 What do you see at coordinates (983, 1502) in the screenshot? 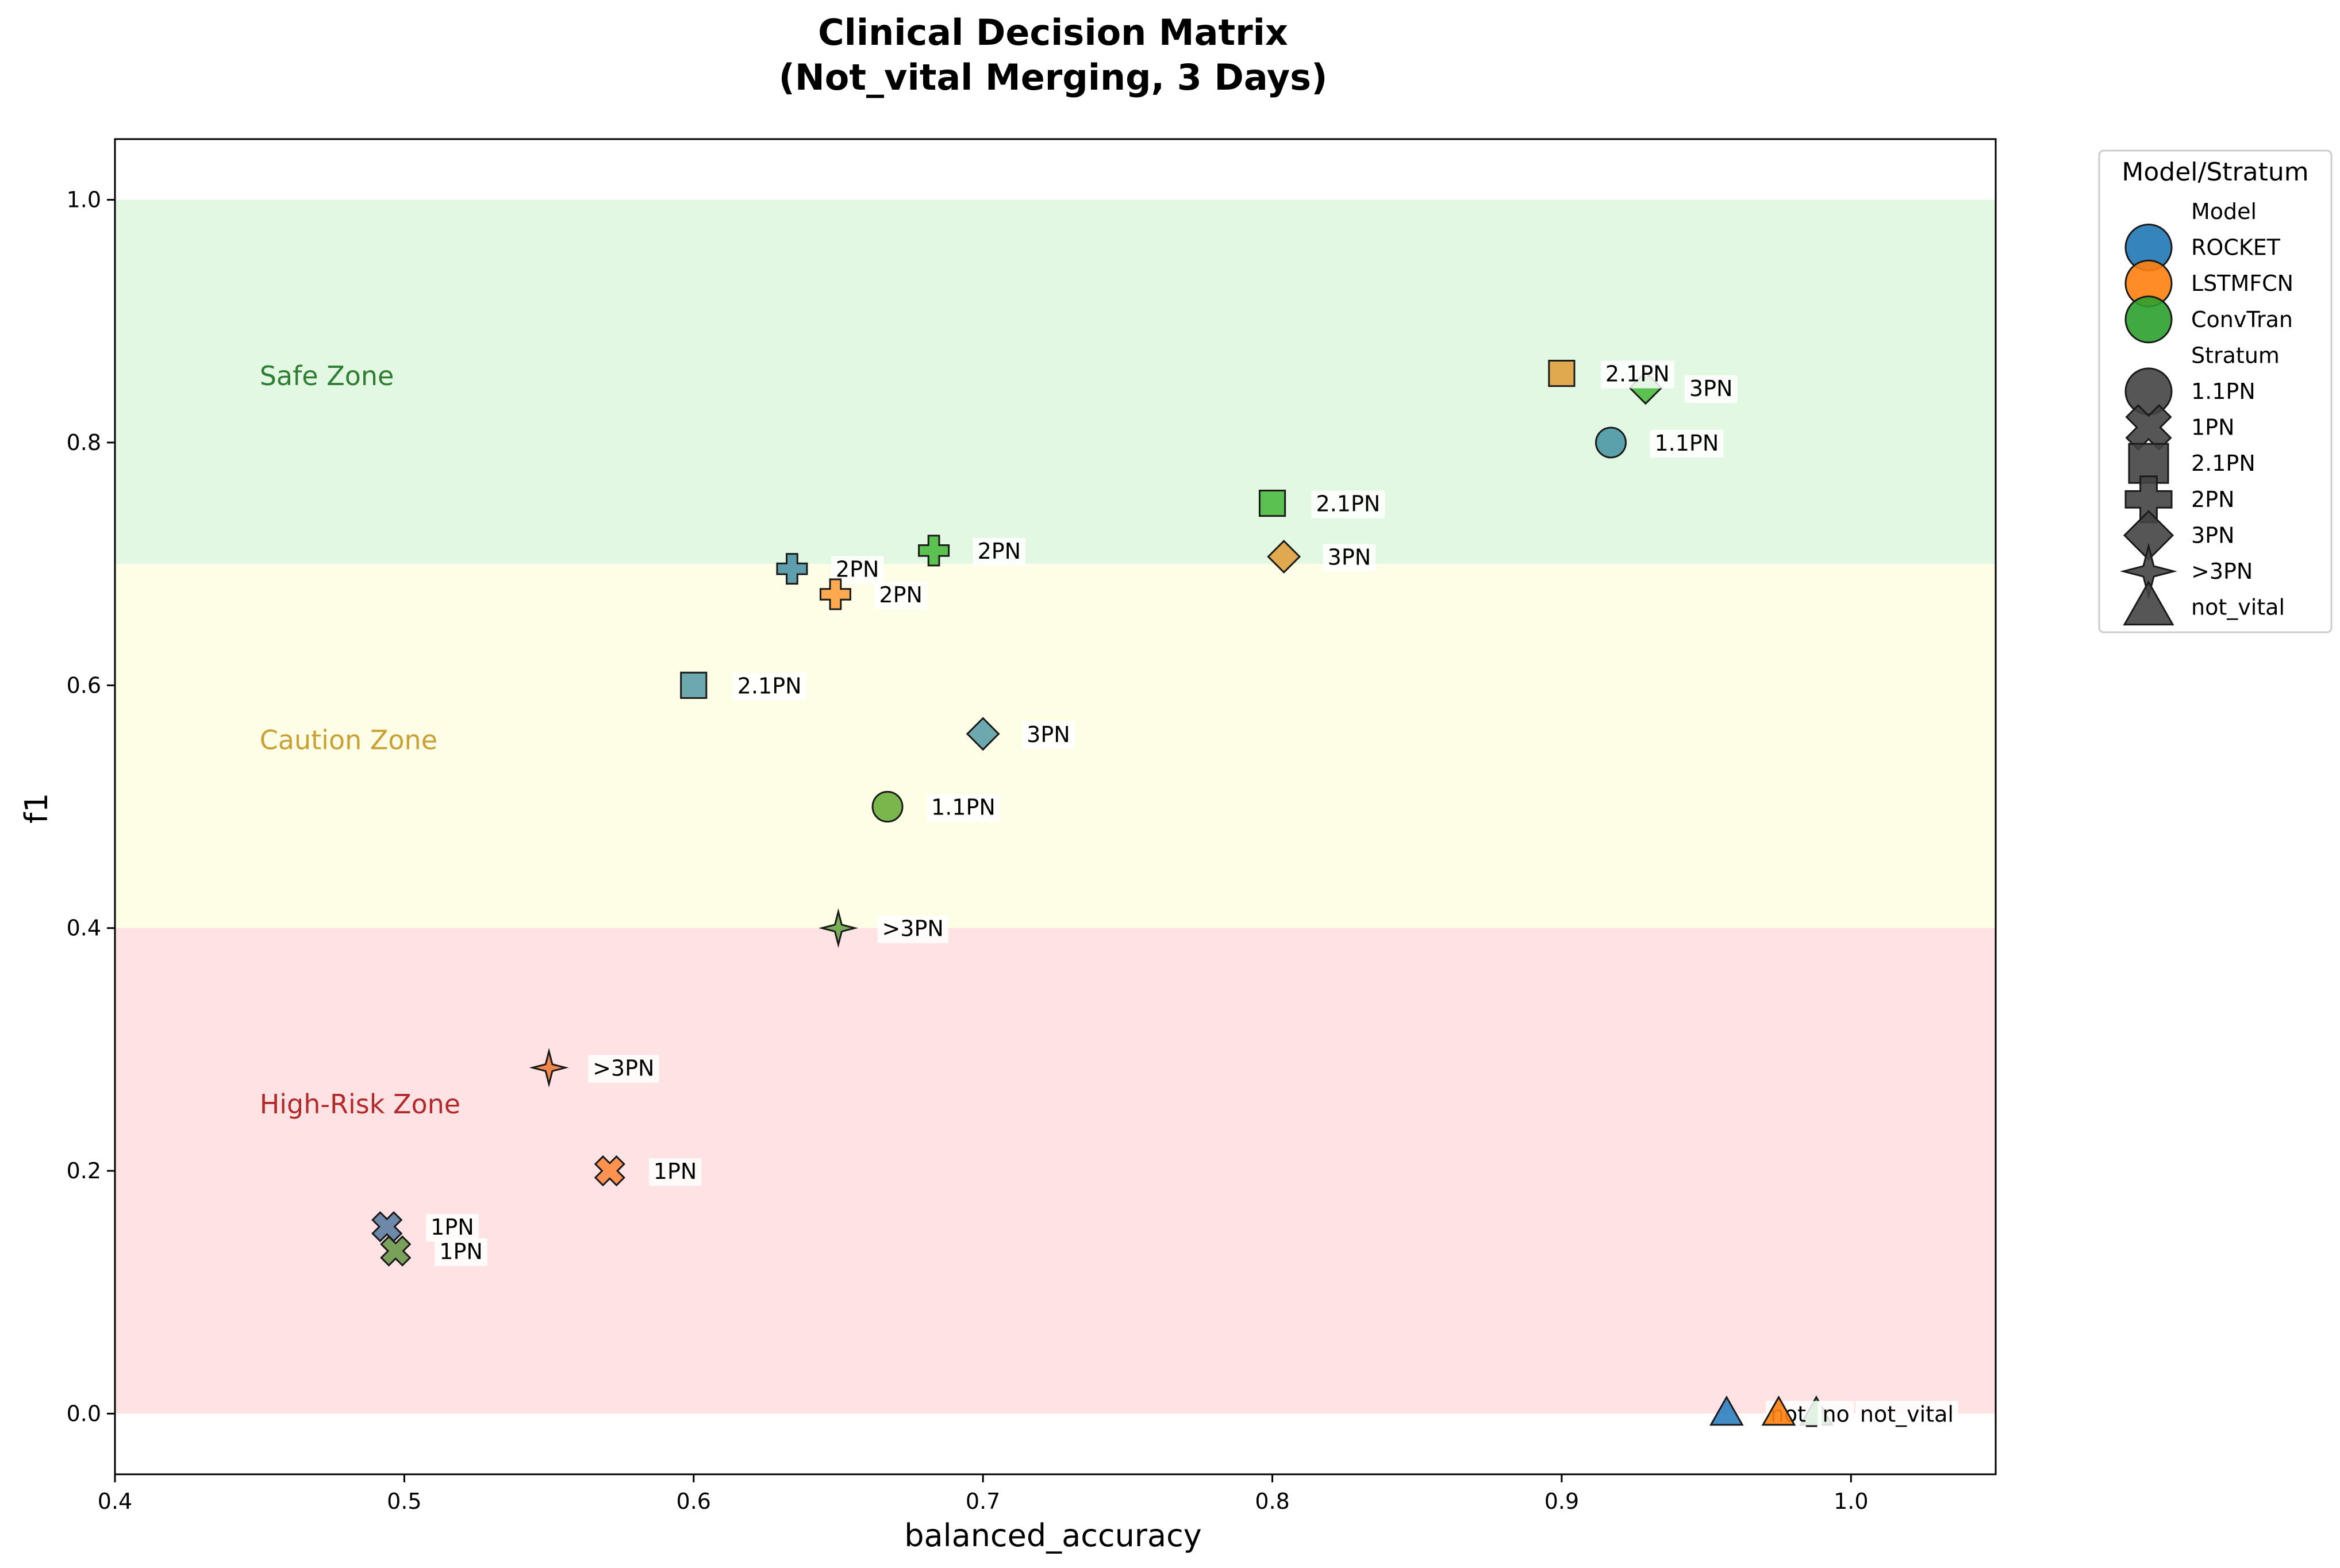
I see `x-tick-label: 0.7` at bounding box center [983, 1502].